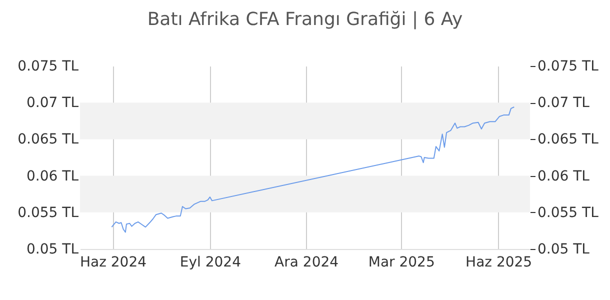 Image resolution: width=610 pixels, height=300 pixels. What do you see at coordinates (568, 66) in the screenshot?
I see `y2-tick-label: 0.075 TL` at bounding box center [568, 66].